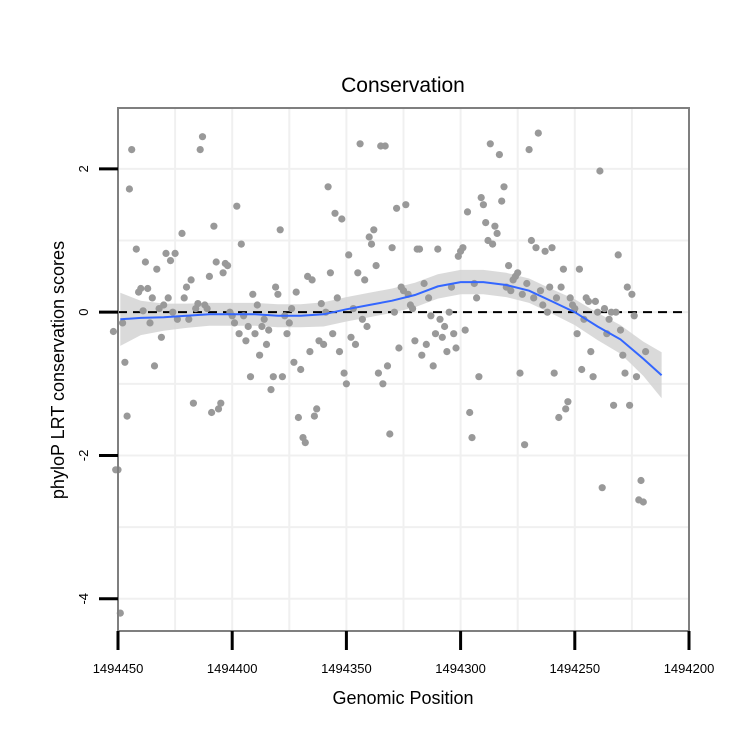 This screenshot has width=750, height=750. I want to click on y-tick-label: 2, so click(83, 168).